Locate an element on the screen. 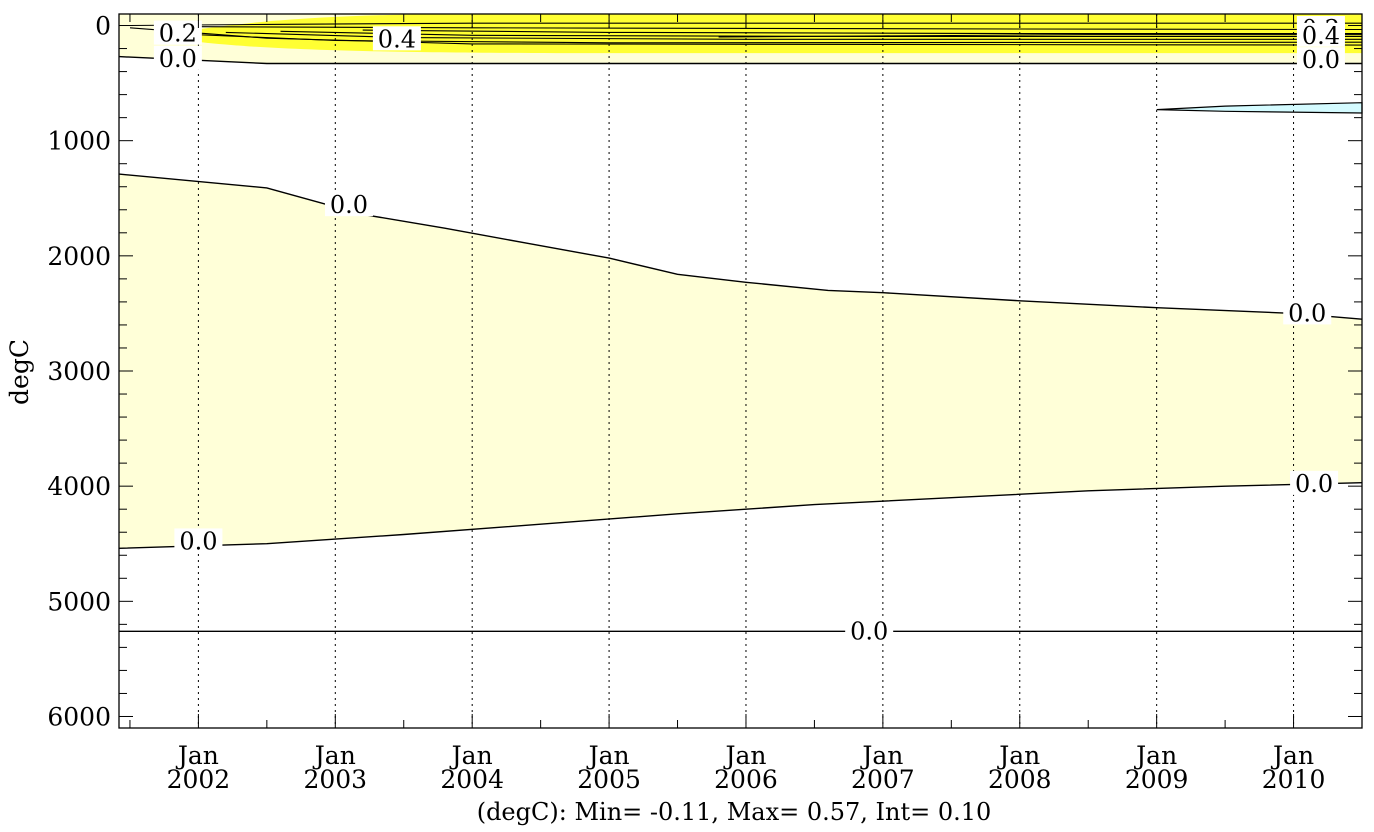 The height and width of the screenshot is (832, 1374). x-tick-month-3: Jan is located at coordinates (608, 755).